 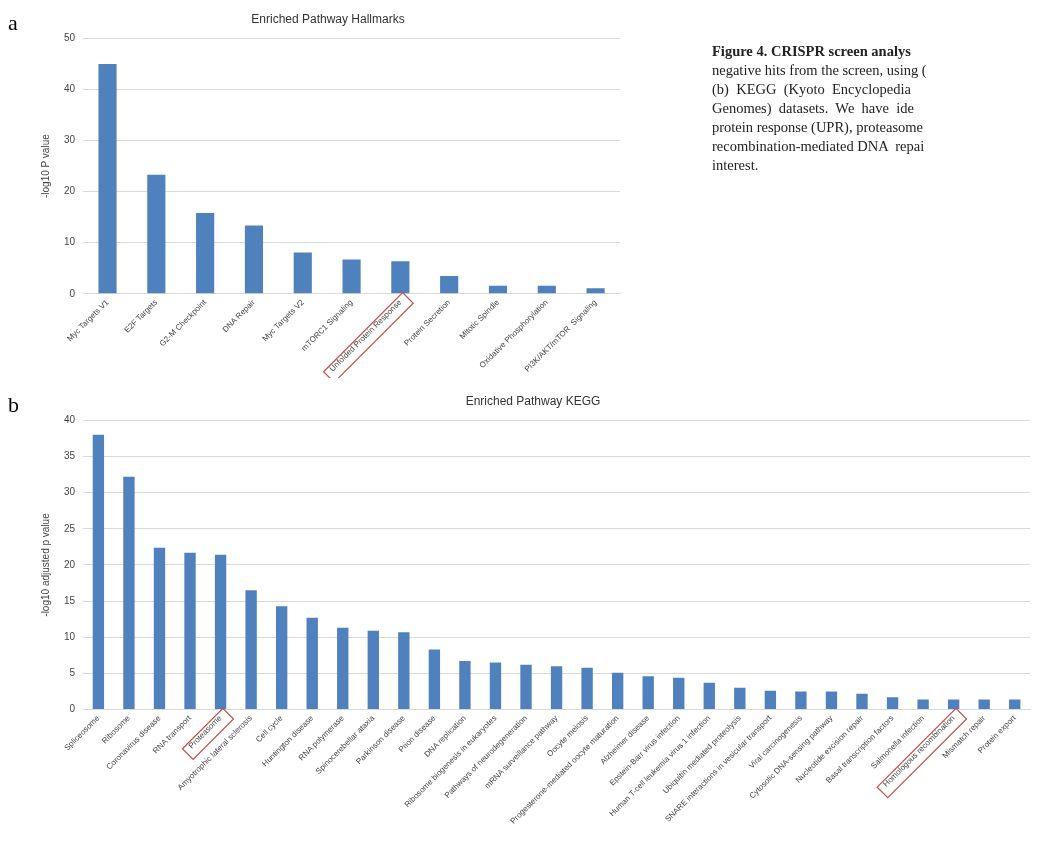 What do you see at coordinates (812, 89) in the screenshot?
I see `text: (b) KEGG (Kyoto Encyclopedia` at bounding box center [812, 89].